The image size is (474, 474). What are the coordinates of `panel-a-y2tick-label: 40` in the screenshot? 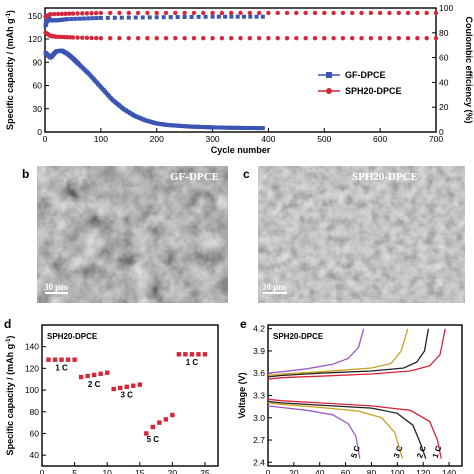 It's located at (444, 82).